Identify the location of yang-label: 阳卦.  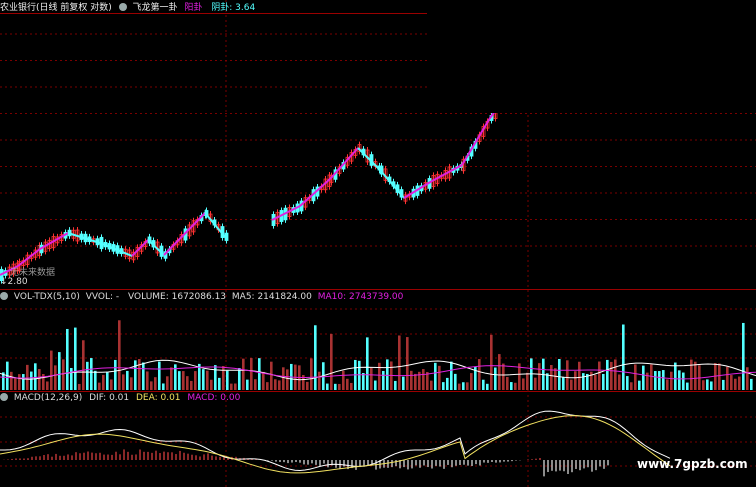
(193, 8).